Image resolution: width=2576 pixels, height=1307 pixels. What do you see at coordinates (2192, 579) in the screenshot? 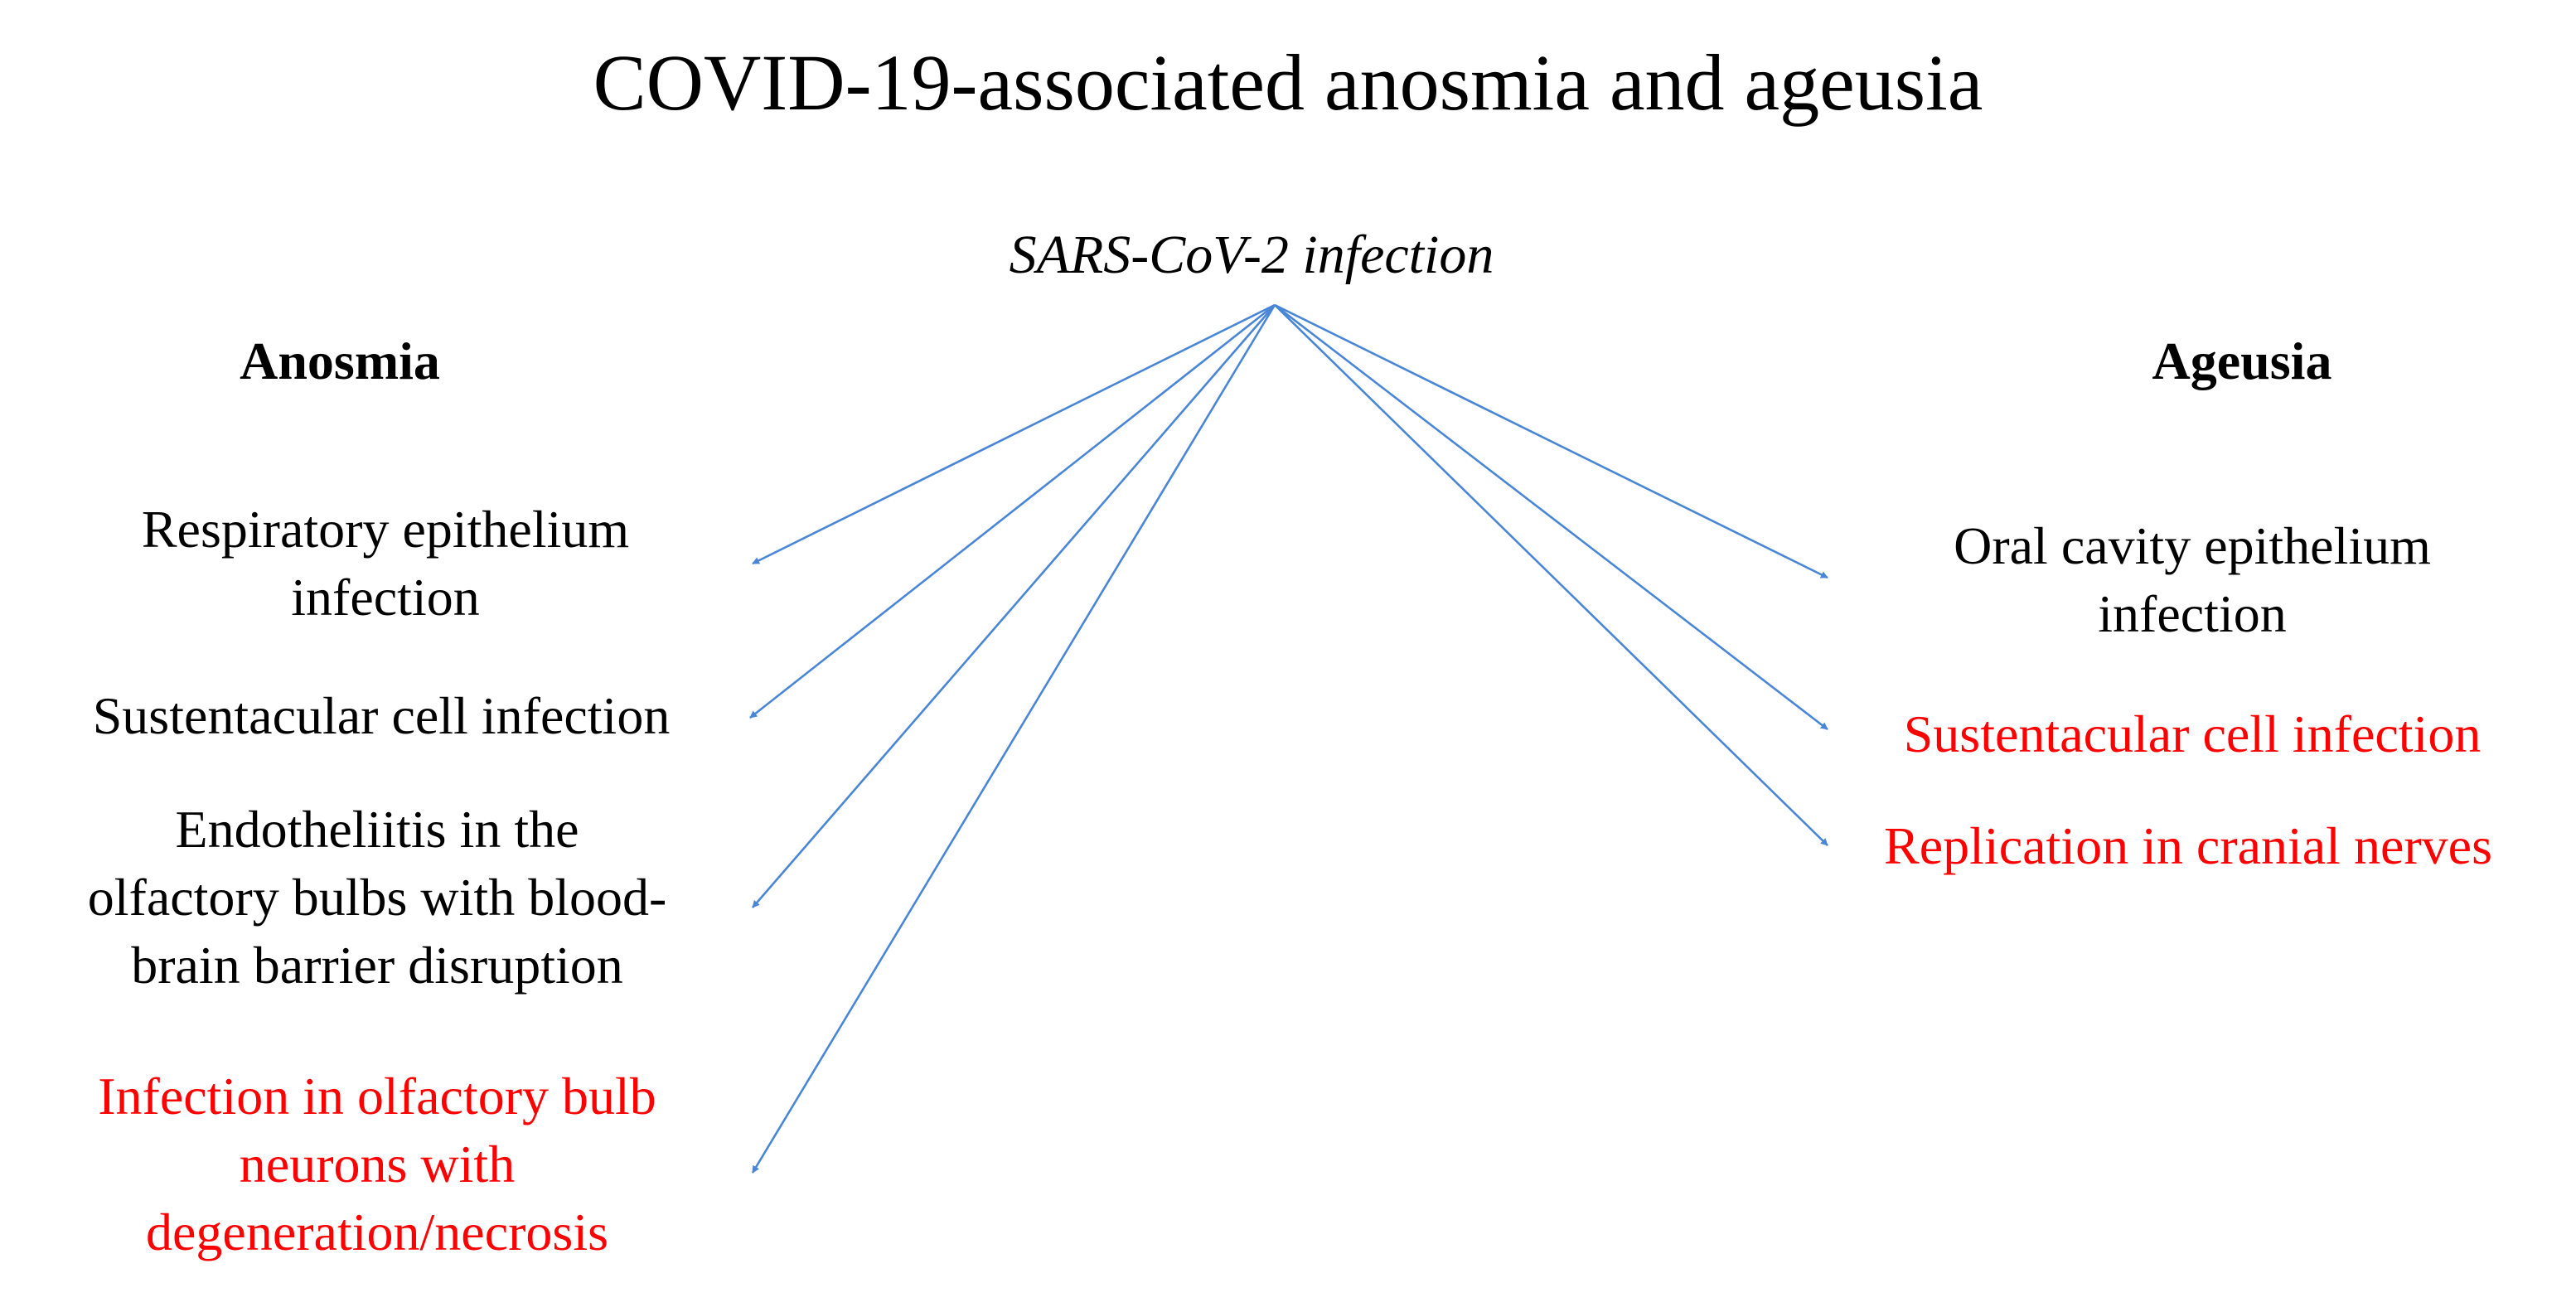
I see `ageusia-item-oral-cavity-epithelium: Oral cavity epithelium infection` at bounding box center [2192, 579].